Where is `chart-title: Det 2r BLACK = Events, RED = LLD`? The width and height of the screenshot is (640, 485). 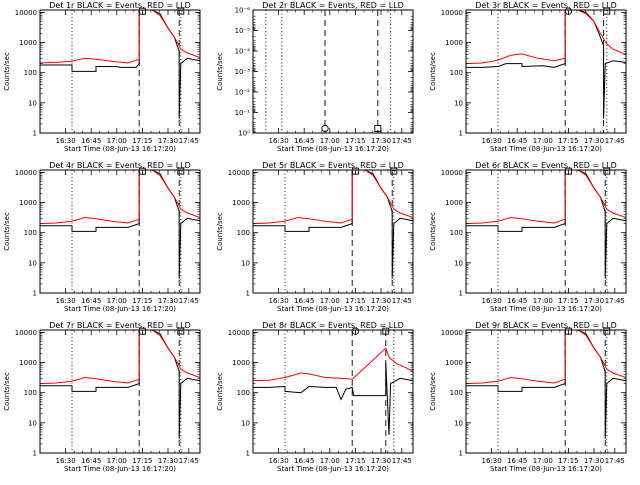
chart-title: Det 2r BLACK = Events, RED = LLD is located at coordinates (333, 5).